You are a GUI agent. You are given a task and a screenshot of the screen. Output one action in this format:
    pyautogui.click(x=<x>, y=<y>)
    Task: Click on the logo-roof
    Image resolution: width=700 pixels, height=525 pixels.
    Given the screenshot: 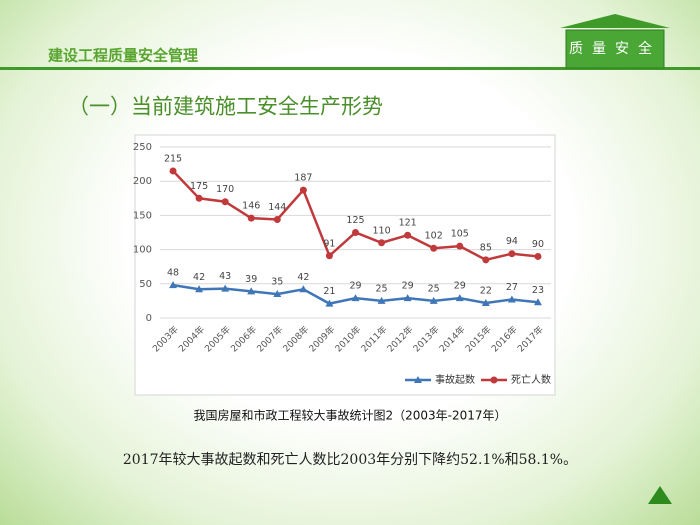 What is the action you would take?
    pyautogui.click(x=615, y=21)
    